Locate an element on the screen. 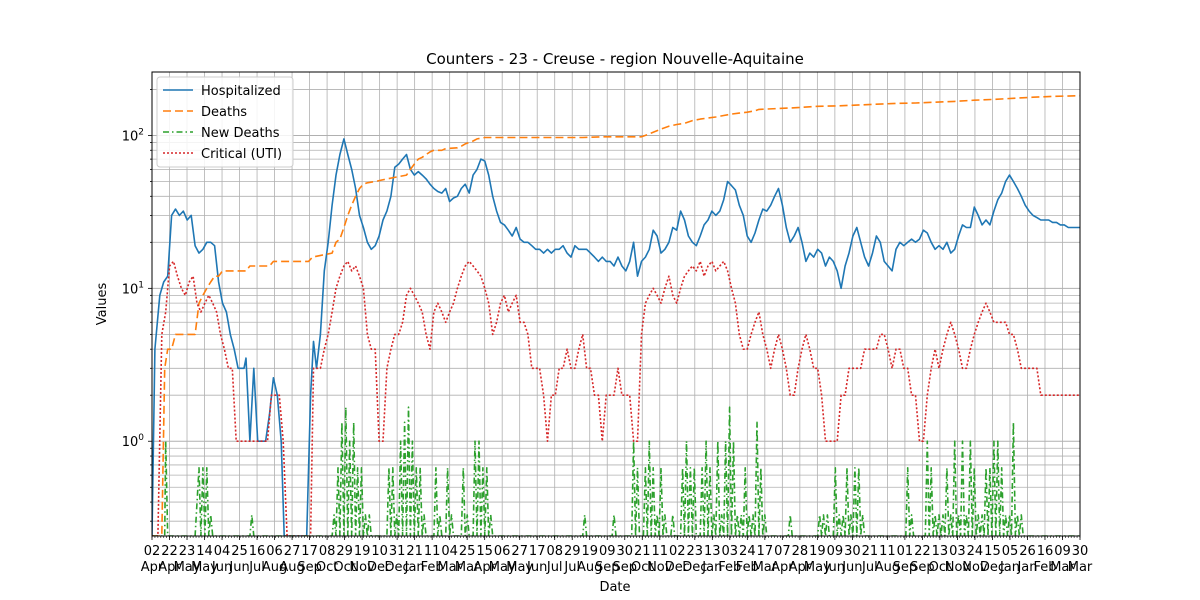 Image resolution: width=1200 pixels, height=600 pixels. x-tick-day: 14 is located at coordinates (204, 551).